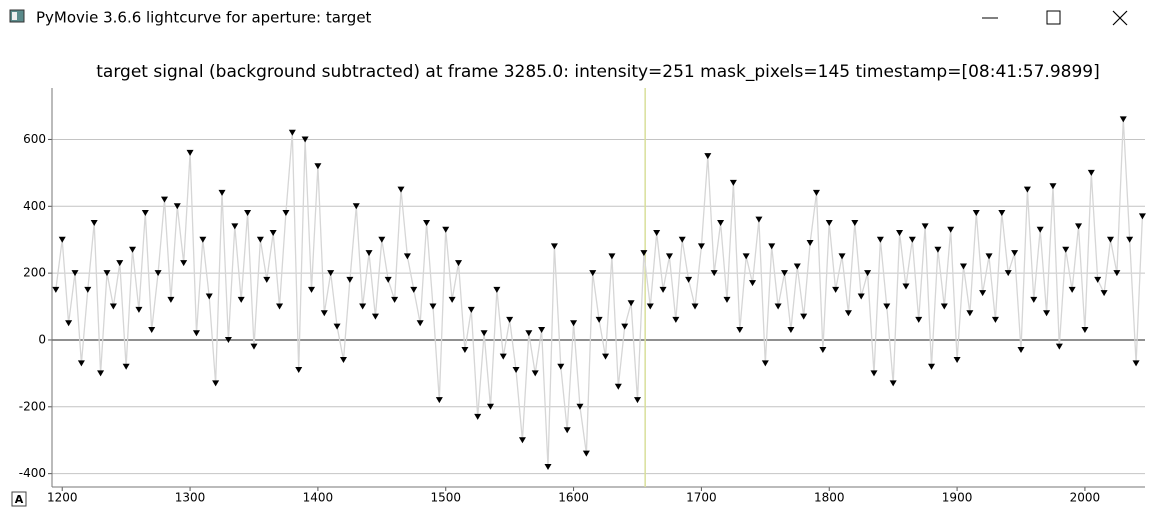 Image resolution: width=1152 pixels, height=518 pixels. I want to click on x-tick-label: 1400, so click(318, 498).